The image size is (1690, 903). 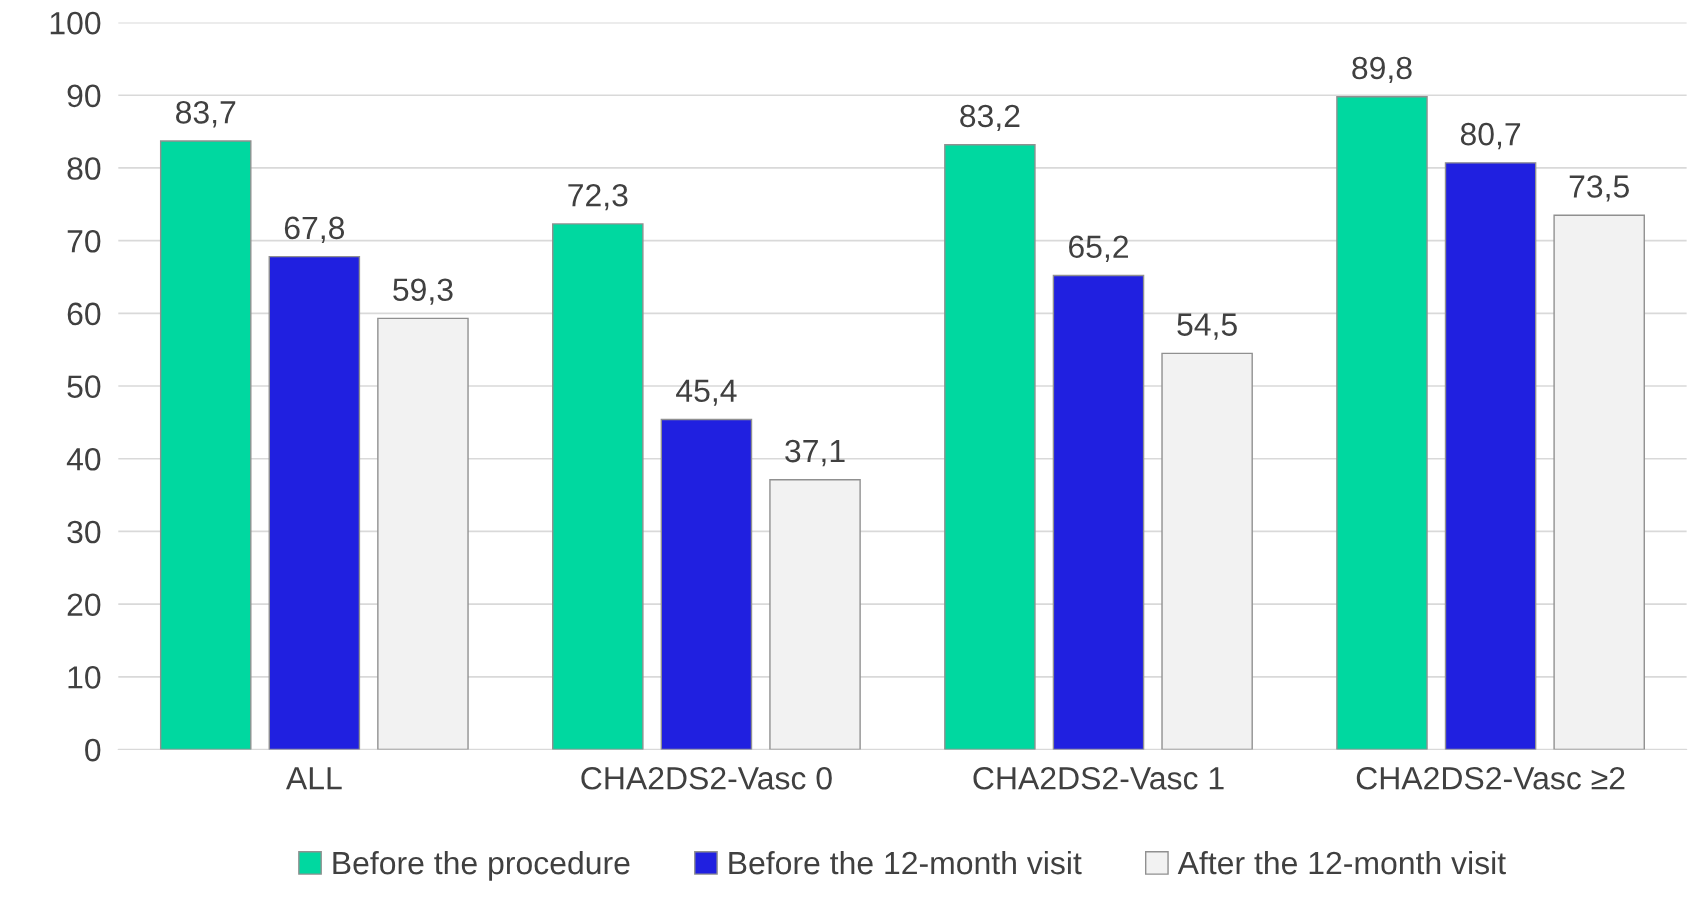 What do you see at coordinates (1382, 70) in the screenshot?
I see `data-label: 89,8` at bounding box center [1382, 70].